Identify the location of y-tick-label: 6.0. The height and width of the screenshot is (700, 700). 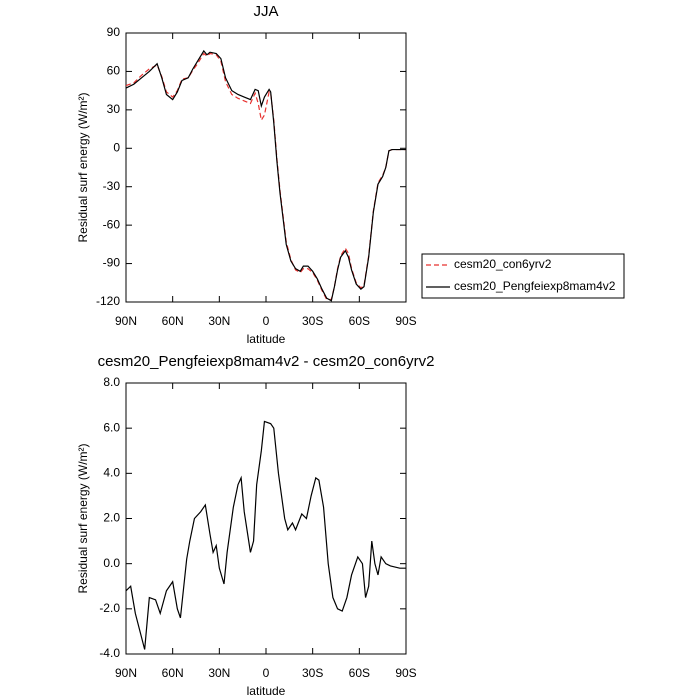
(111, 427).